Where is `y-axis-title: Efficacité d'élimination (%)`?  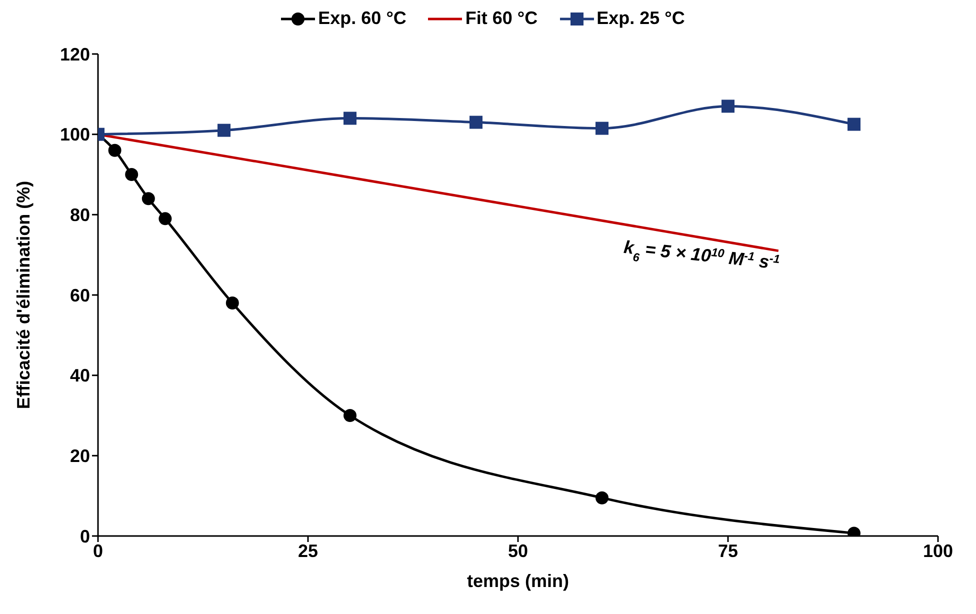
y-axis-title: Efficacité d'élimination (%) is located at coordinates (23, 295).